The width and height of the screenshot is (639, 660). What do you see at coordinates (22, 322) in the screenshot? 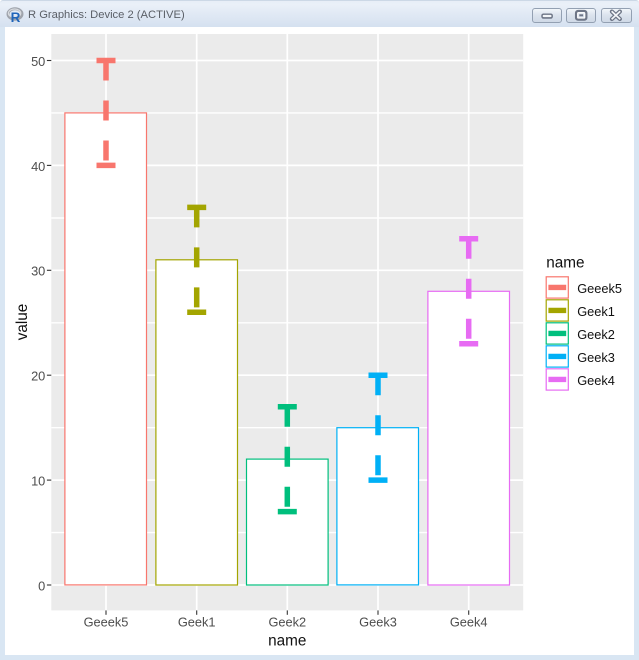
I see `svg-text: value` at bounding box center [22, 322].